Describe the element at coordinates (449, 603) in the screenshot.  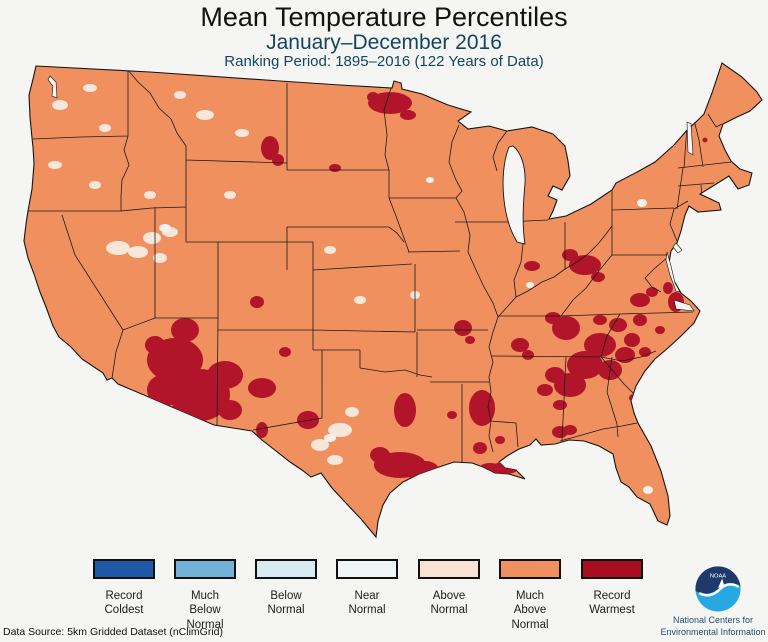
I see `legend-label-above-normal: Above Normal` at that location.